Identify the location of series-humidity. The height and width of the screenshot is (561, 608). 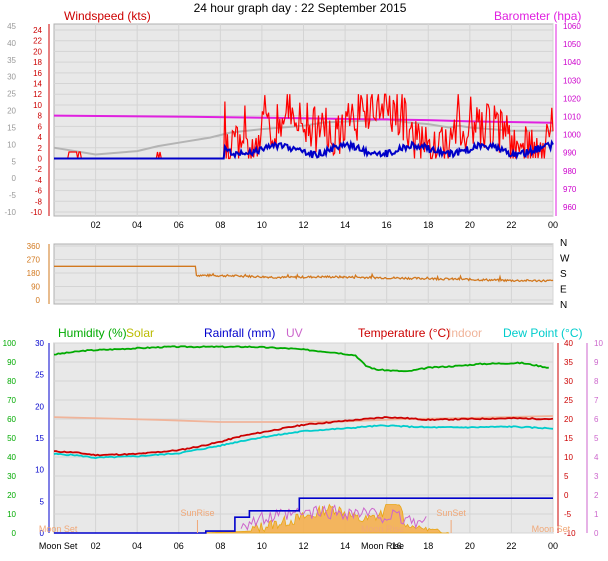
(301, 359).